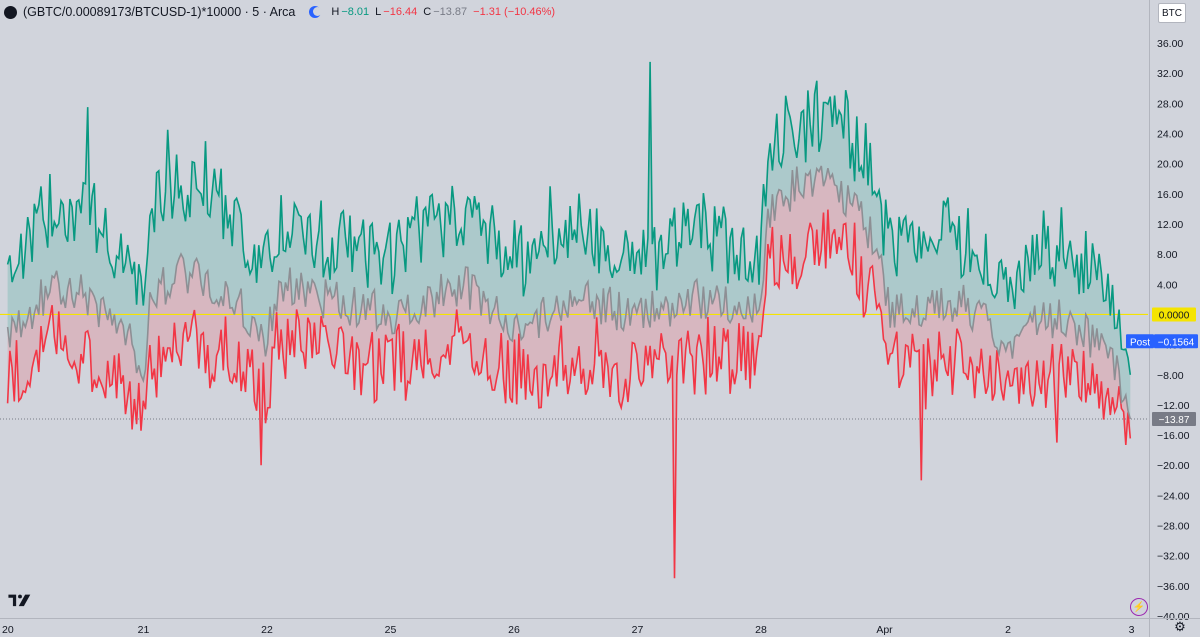 Image resolution: width=1200 pixels, height=637 pixels. I want to click on ohlc-high-label: H, so click(335, 12).